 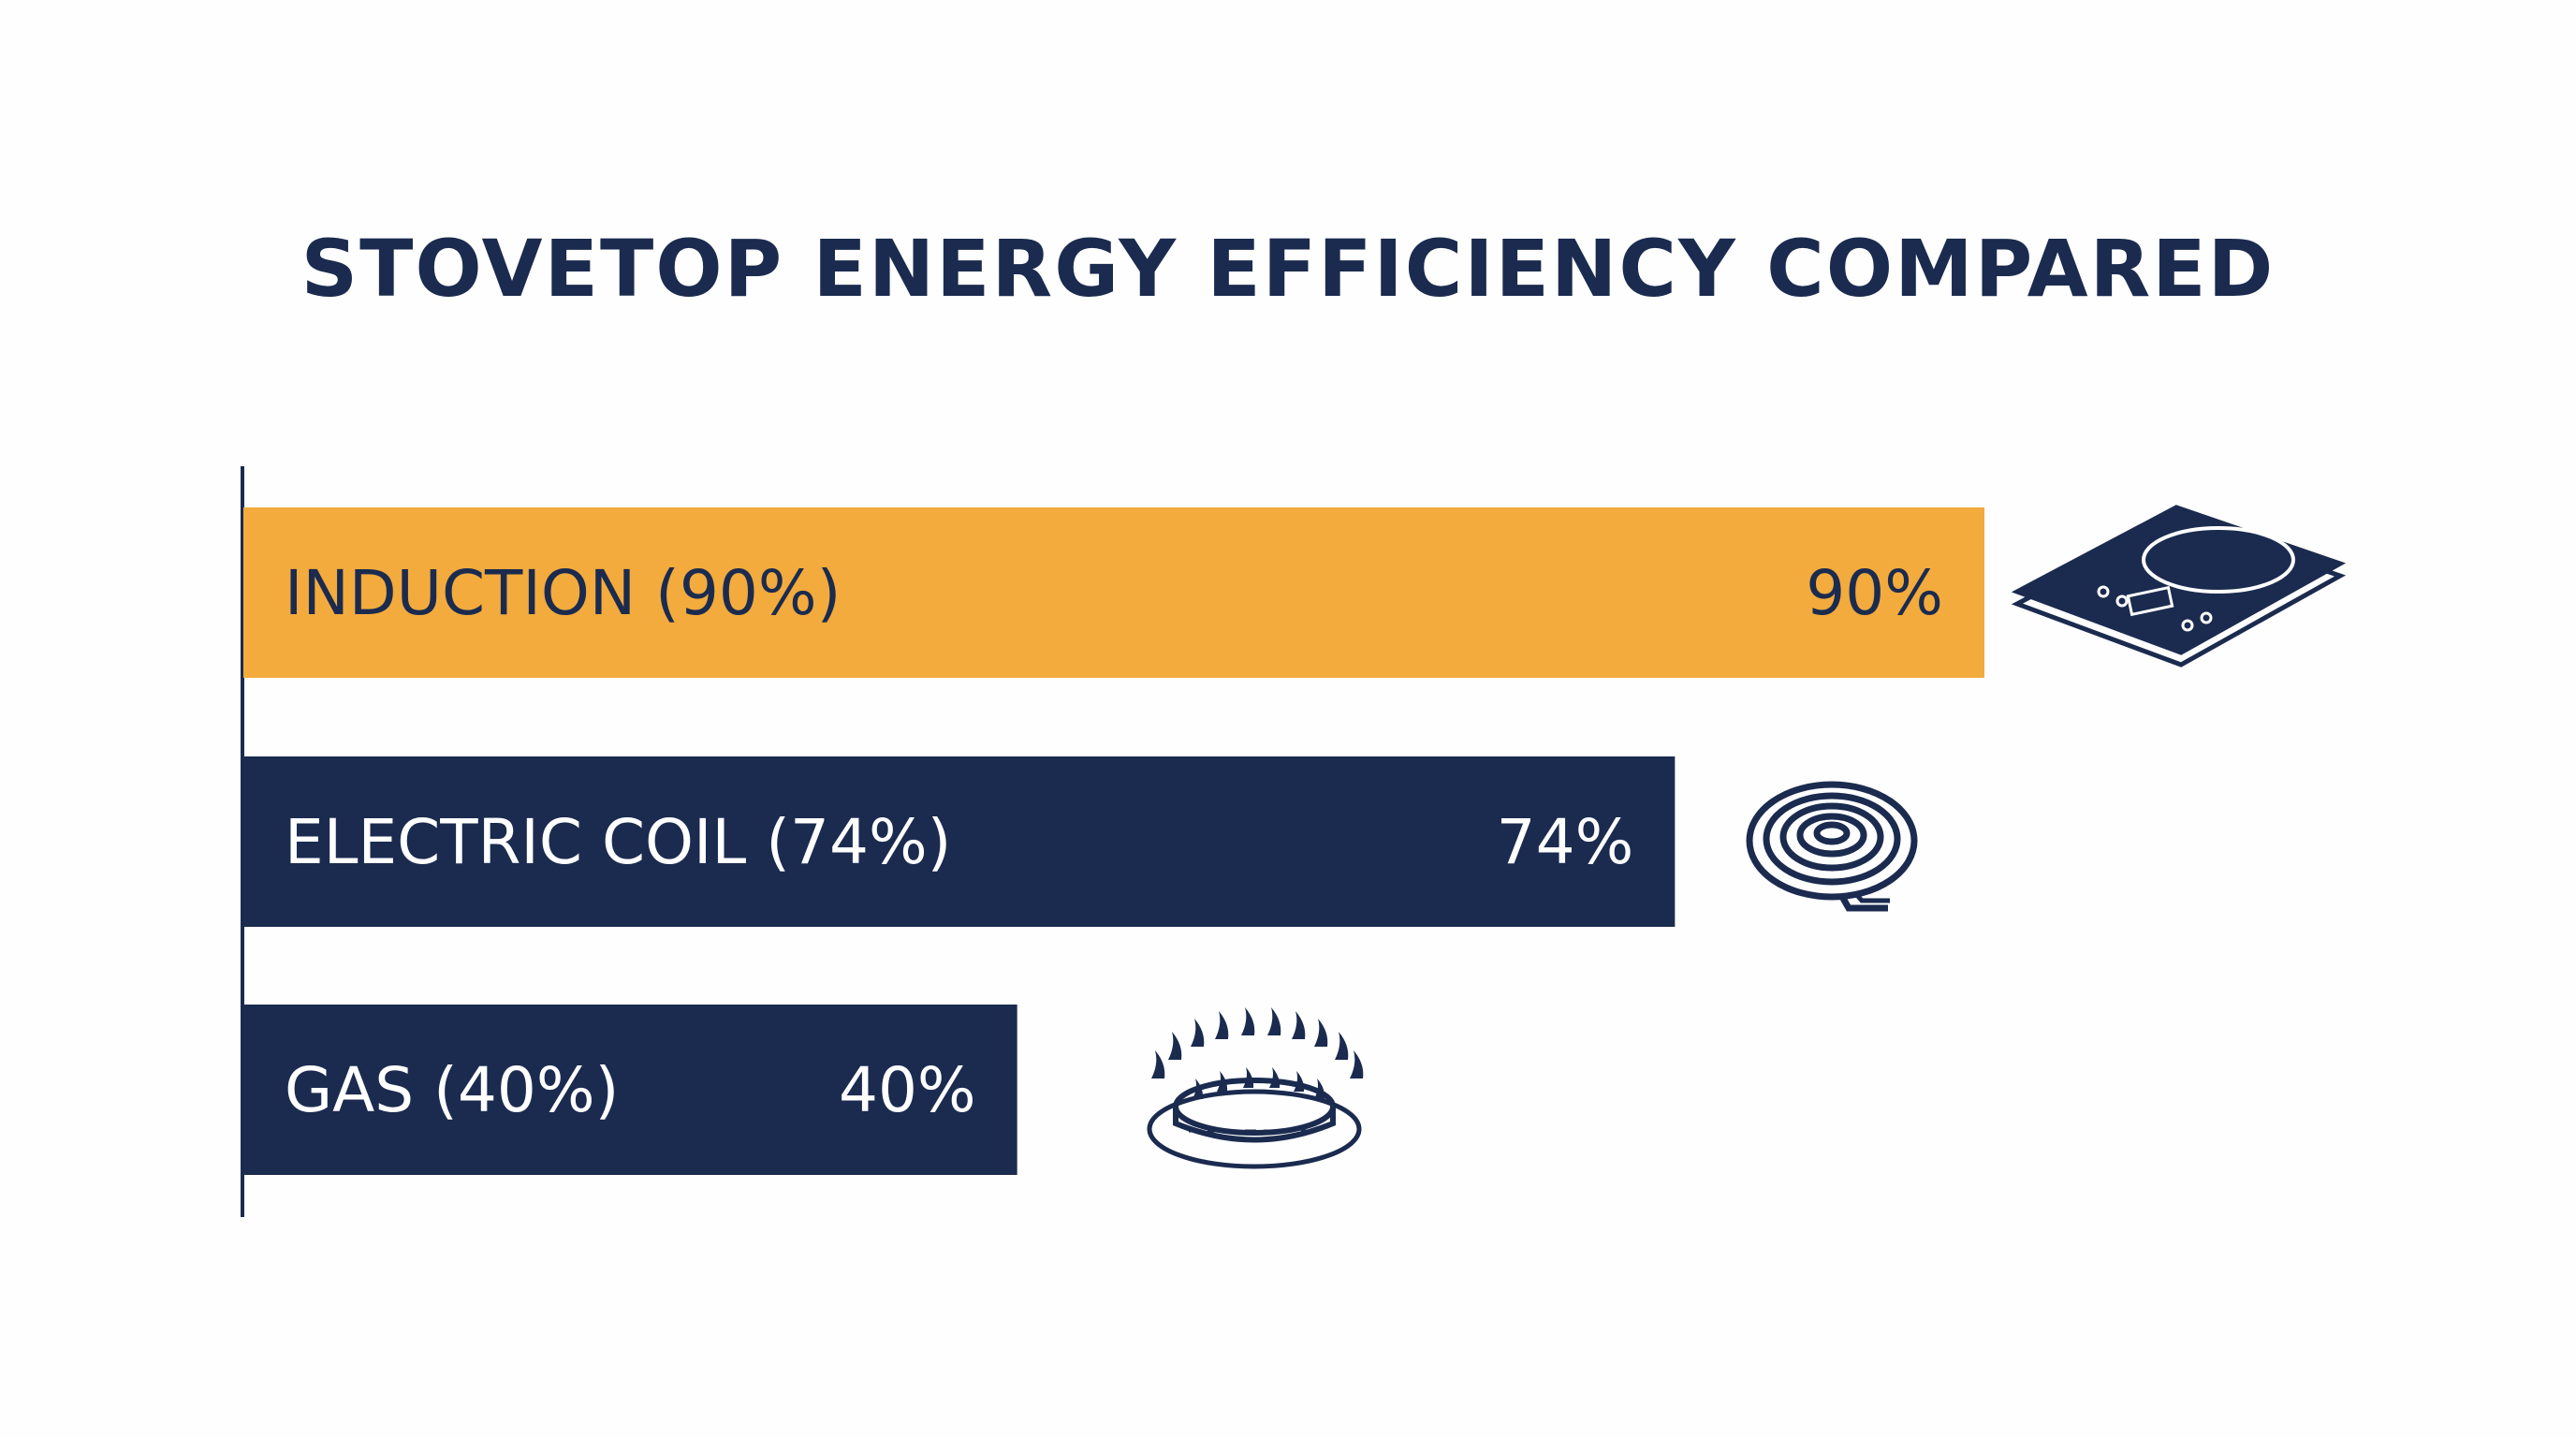 I want to click on electric-coil-icon, so click(x=1832, y=846).